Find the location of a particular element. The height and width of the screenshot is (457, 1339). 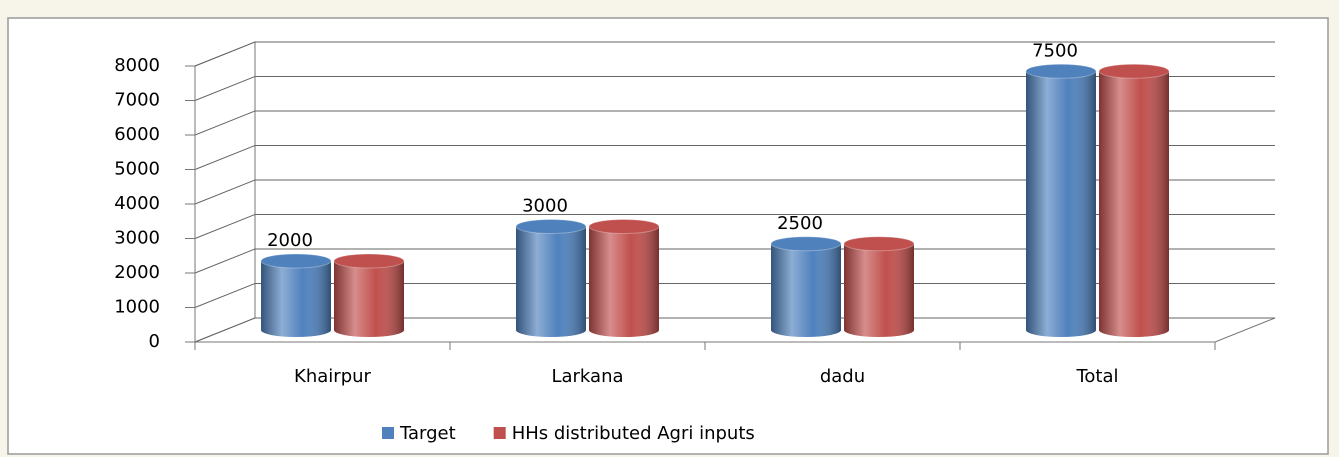

y-tick-label: 7000 is located at coordinates (137, 100).